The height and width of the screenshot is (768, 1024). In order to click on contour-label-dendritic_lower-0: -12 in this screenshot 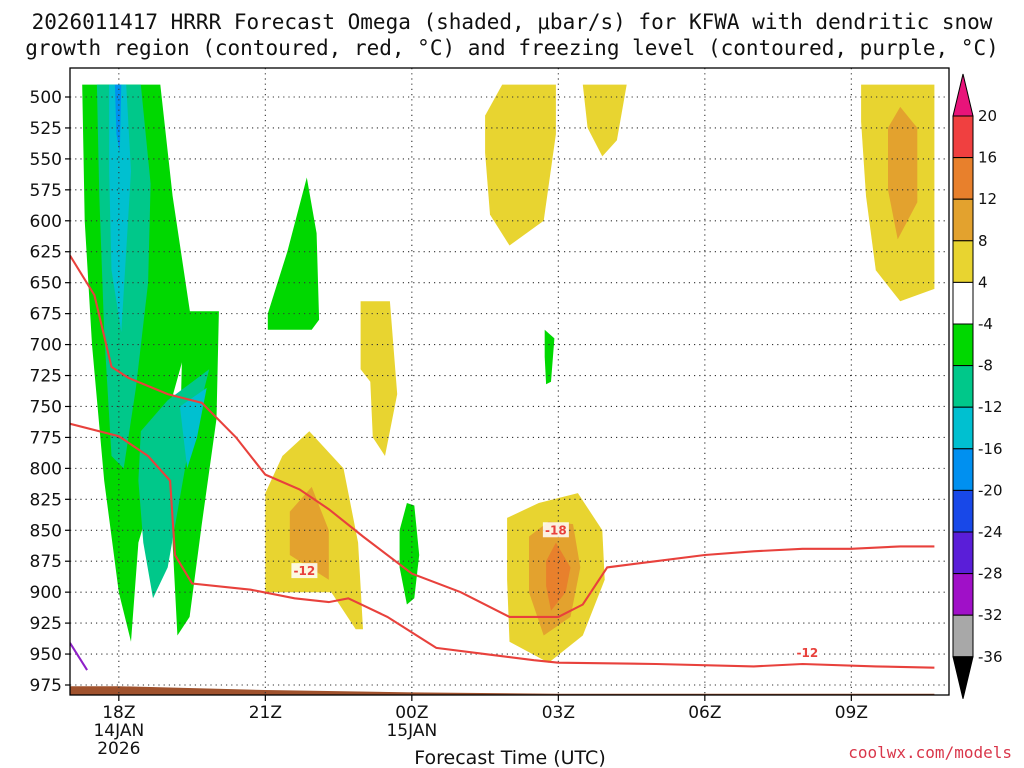, I will do `click(305, 571)`.